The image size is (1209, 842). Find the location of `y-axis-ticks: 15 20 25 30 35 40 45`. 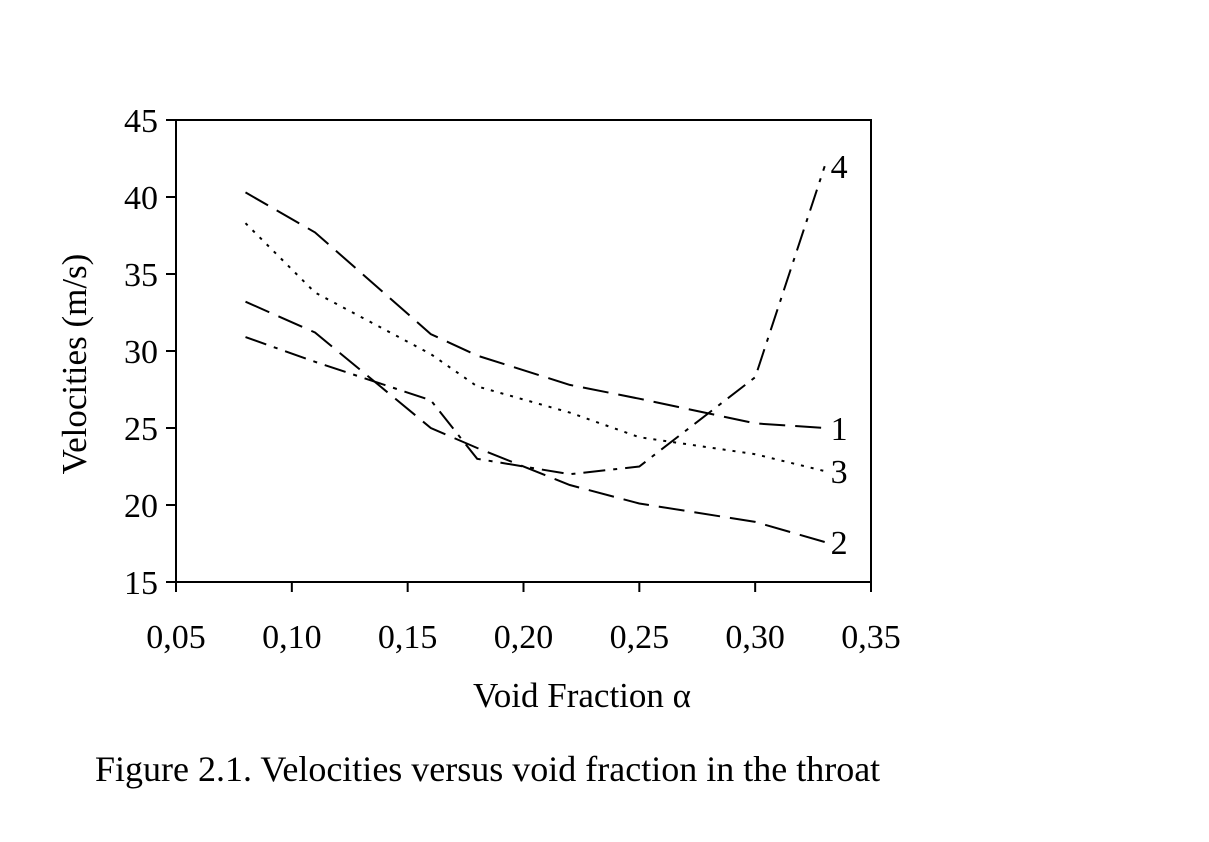

y-axis-ticks: 15 20 25 30 35 40 45 is located at coordinates (150, 352).